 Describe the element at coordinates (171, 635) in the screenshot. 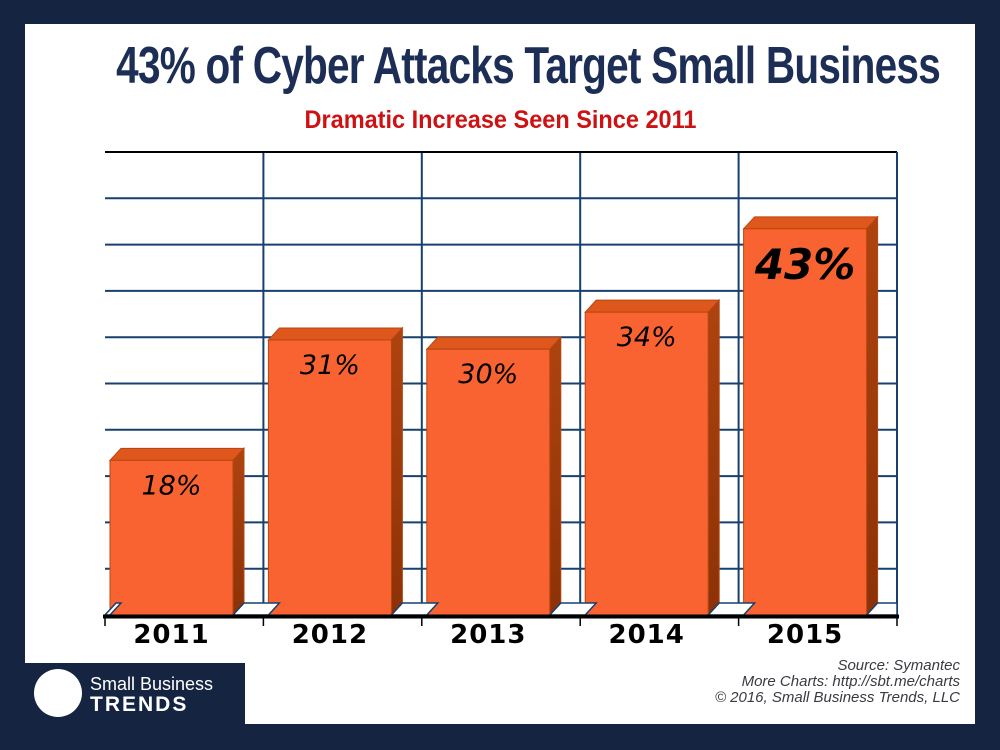

I see `x-axis-label-2011: 2011` at that location.